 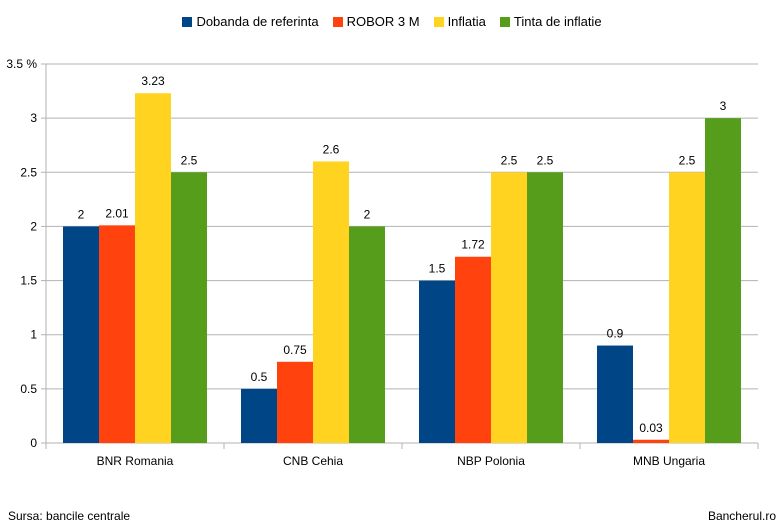 What do you see at coordinates (437, 269) in the screenshot?
I see `data-label: 1.5` at bounding box center [437, 269].